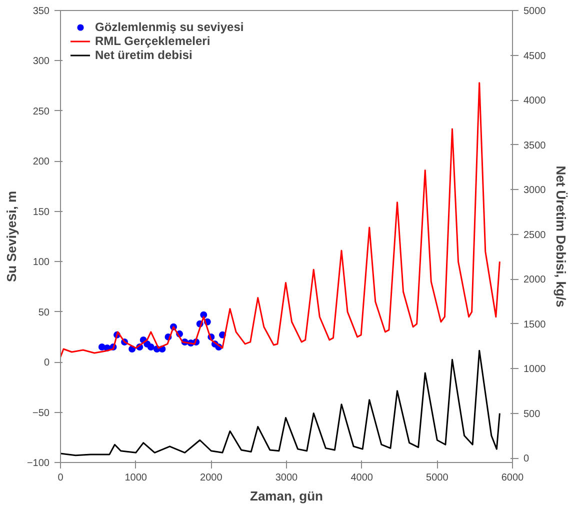 Image resolution: width=571 pixels, height=506 pixels. I want to click on y2-tick-label: 5000, so click(535, 11).